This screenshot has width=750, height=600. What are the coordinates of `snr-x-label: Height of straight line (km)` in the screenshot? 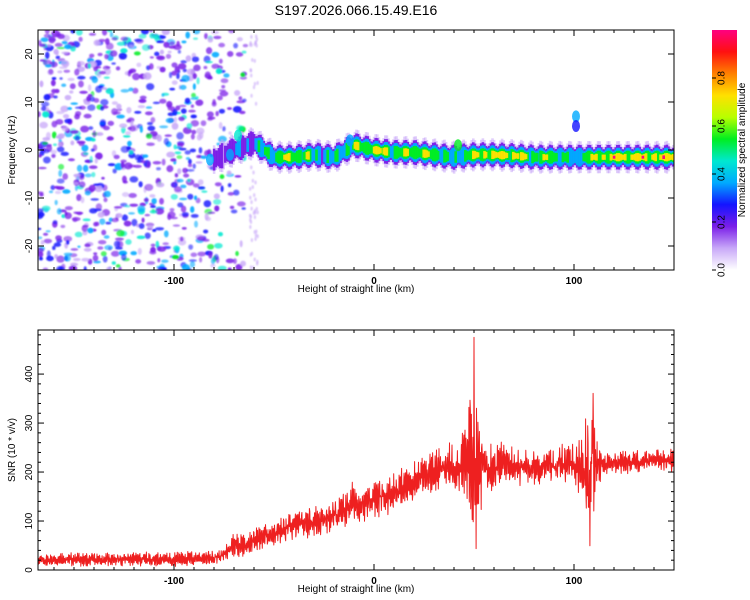 It's located at (356, 589).